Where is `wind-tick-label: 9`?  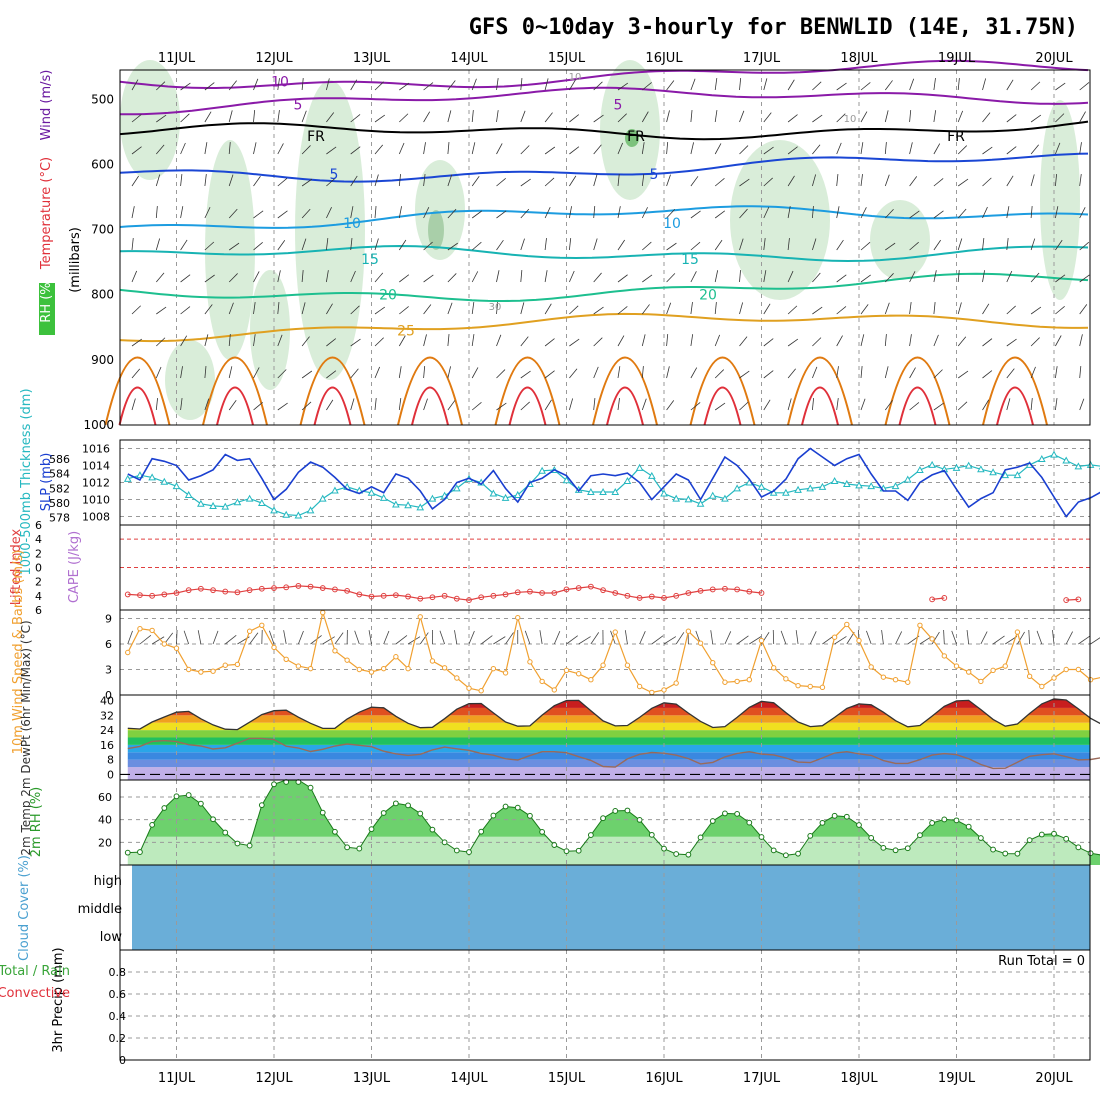
wind-tick-label: 9 is located at coordinates (108, 619).